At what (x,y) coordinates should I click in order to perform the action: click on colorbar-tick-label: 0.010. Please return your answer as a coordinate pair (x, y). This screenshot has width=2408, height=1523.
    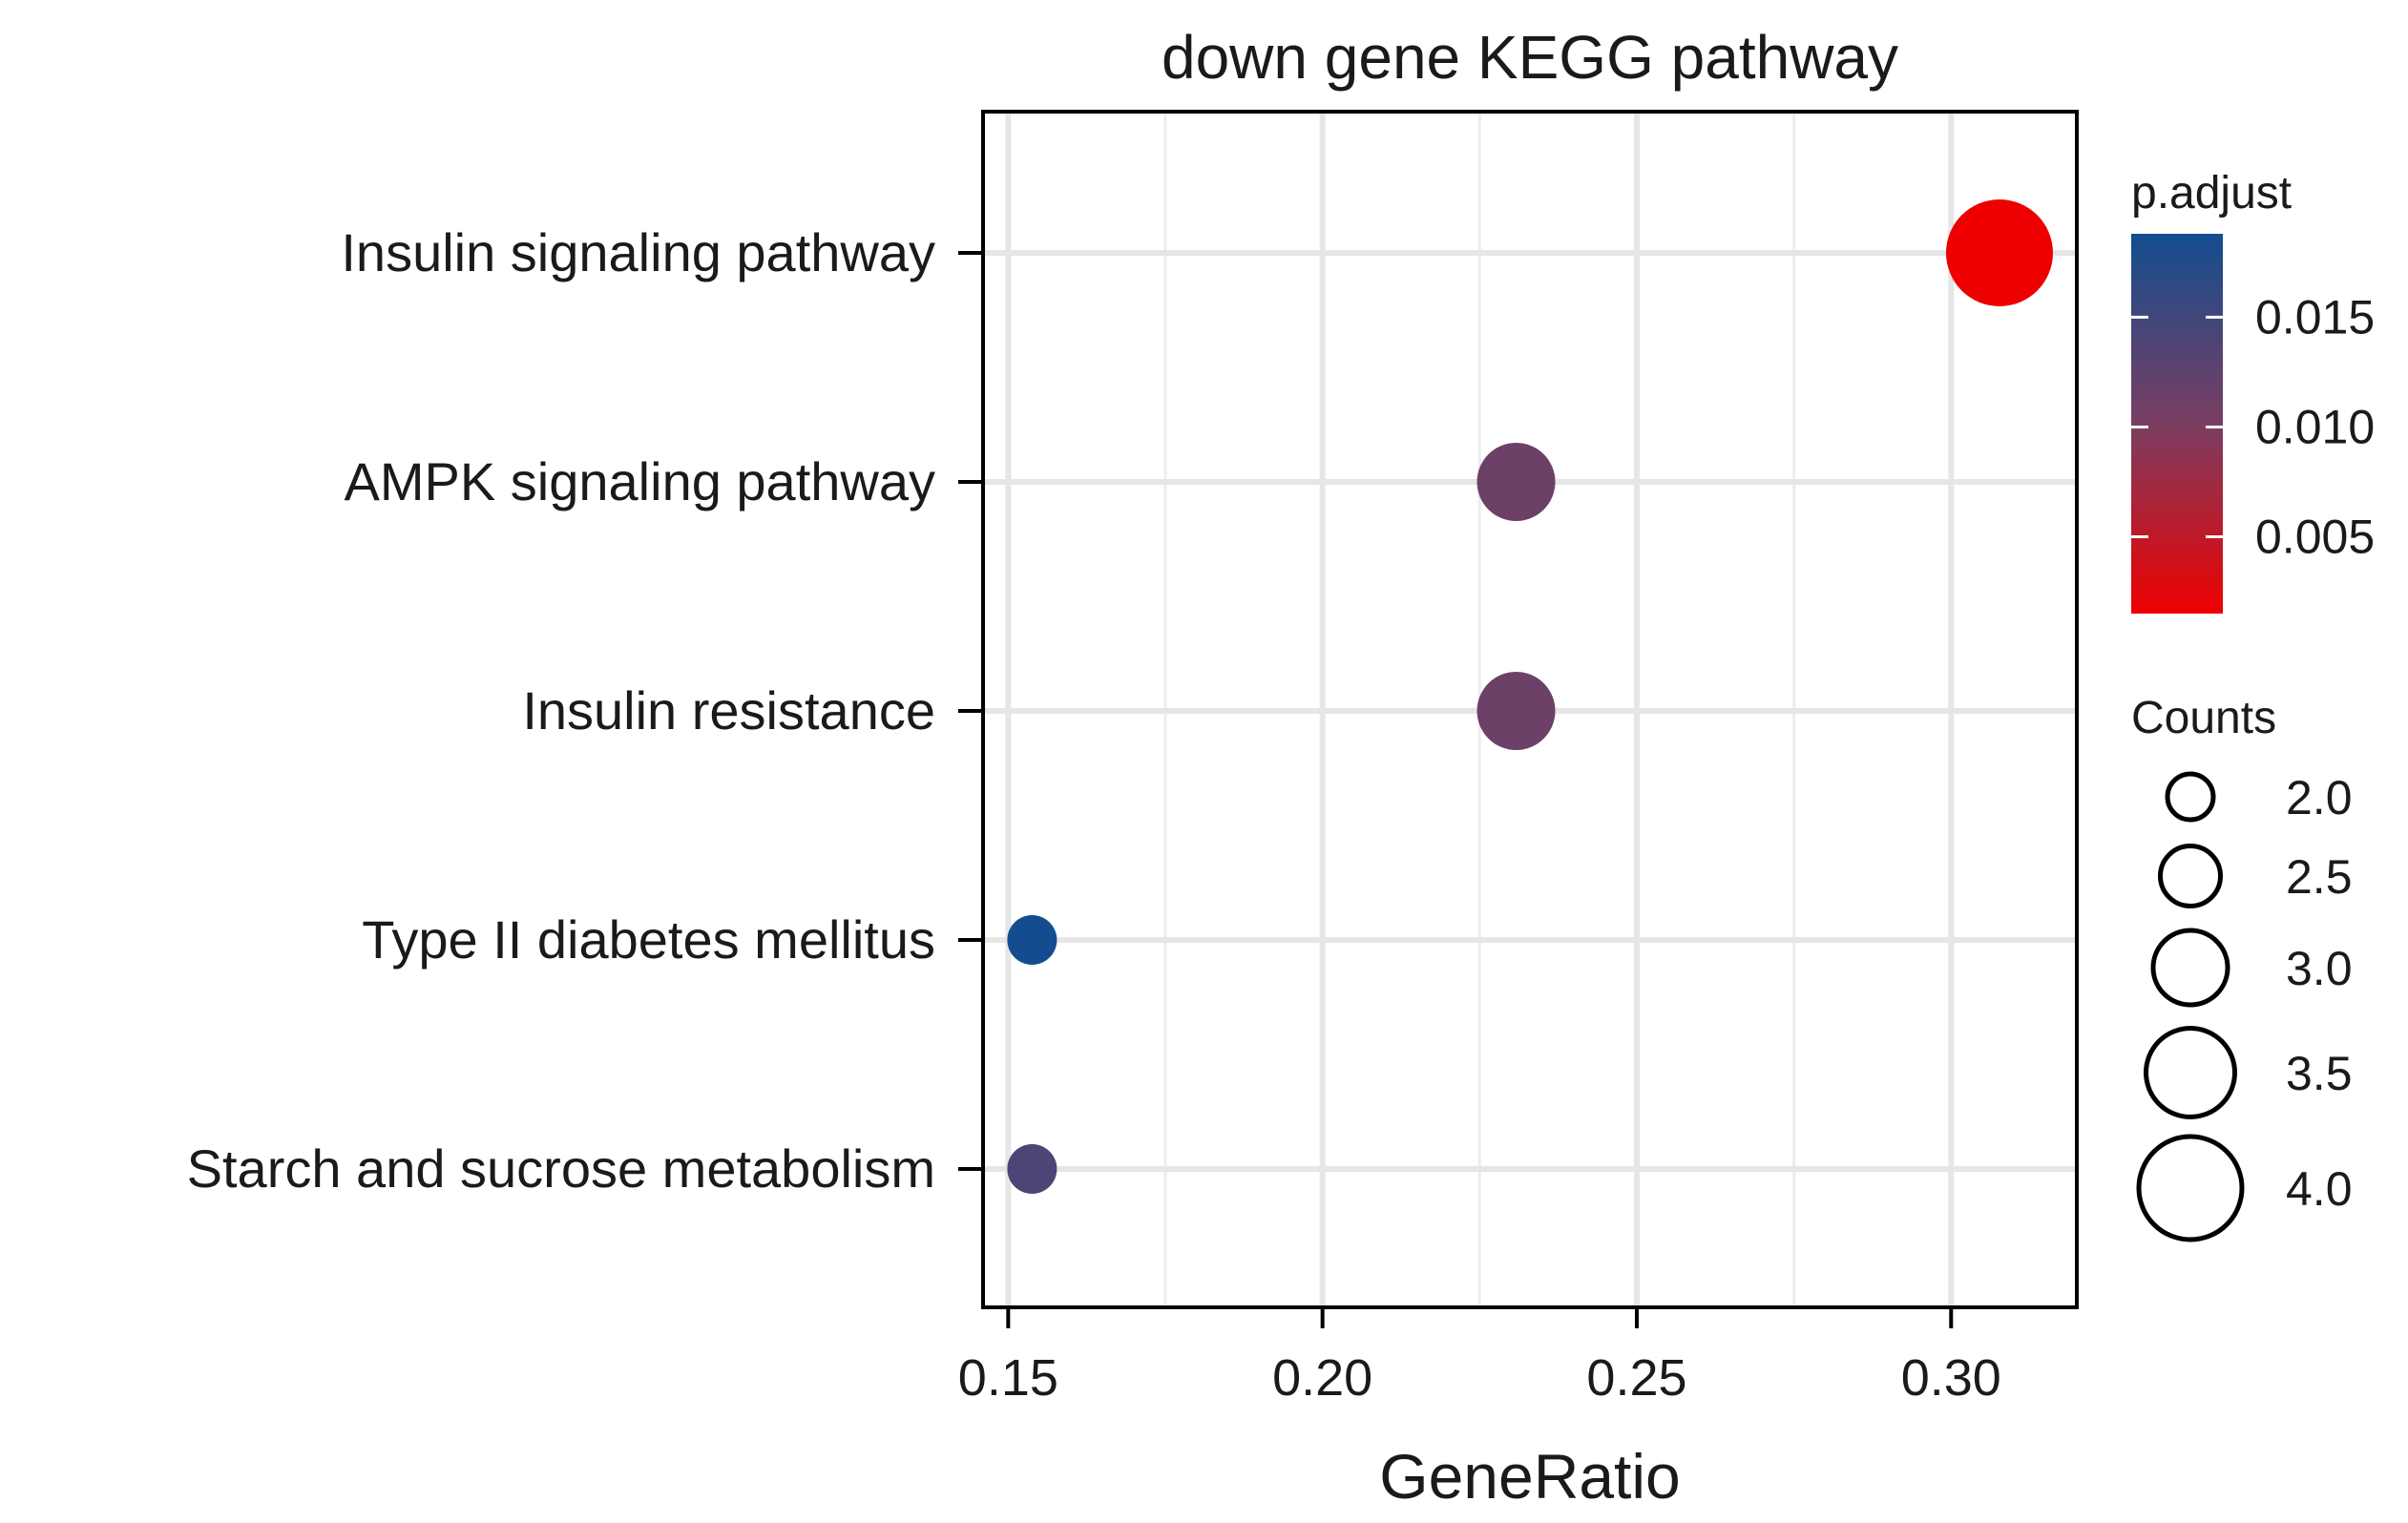
    Looking at the image, I should click on (2315, 427).